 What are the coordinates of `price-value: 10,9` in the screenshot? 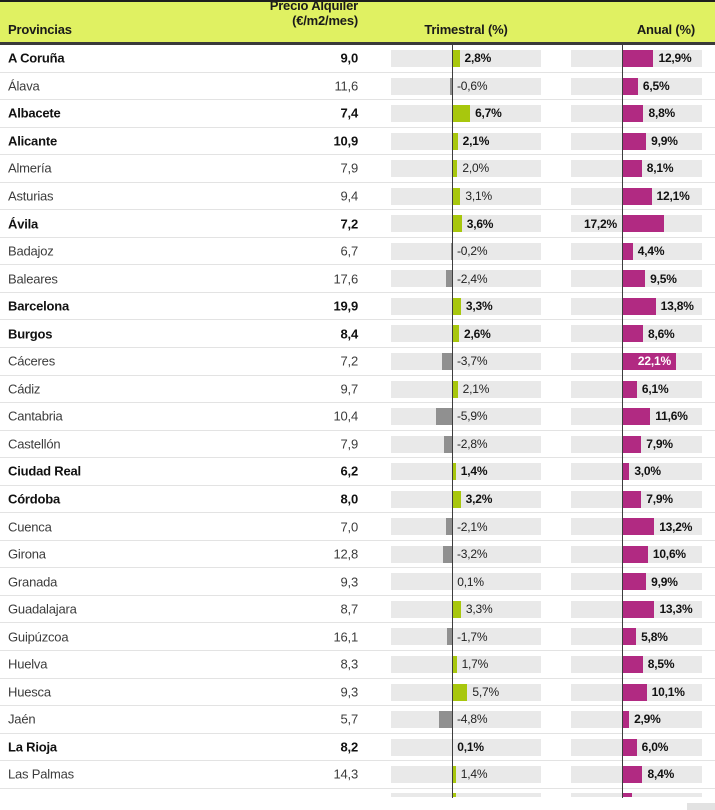 It's located at (345, 141).